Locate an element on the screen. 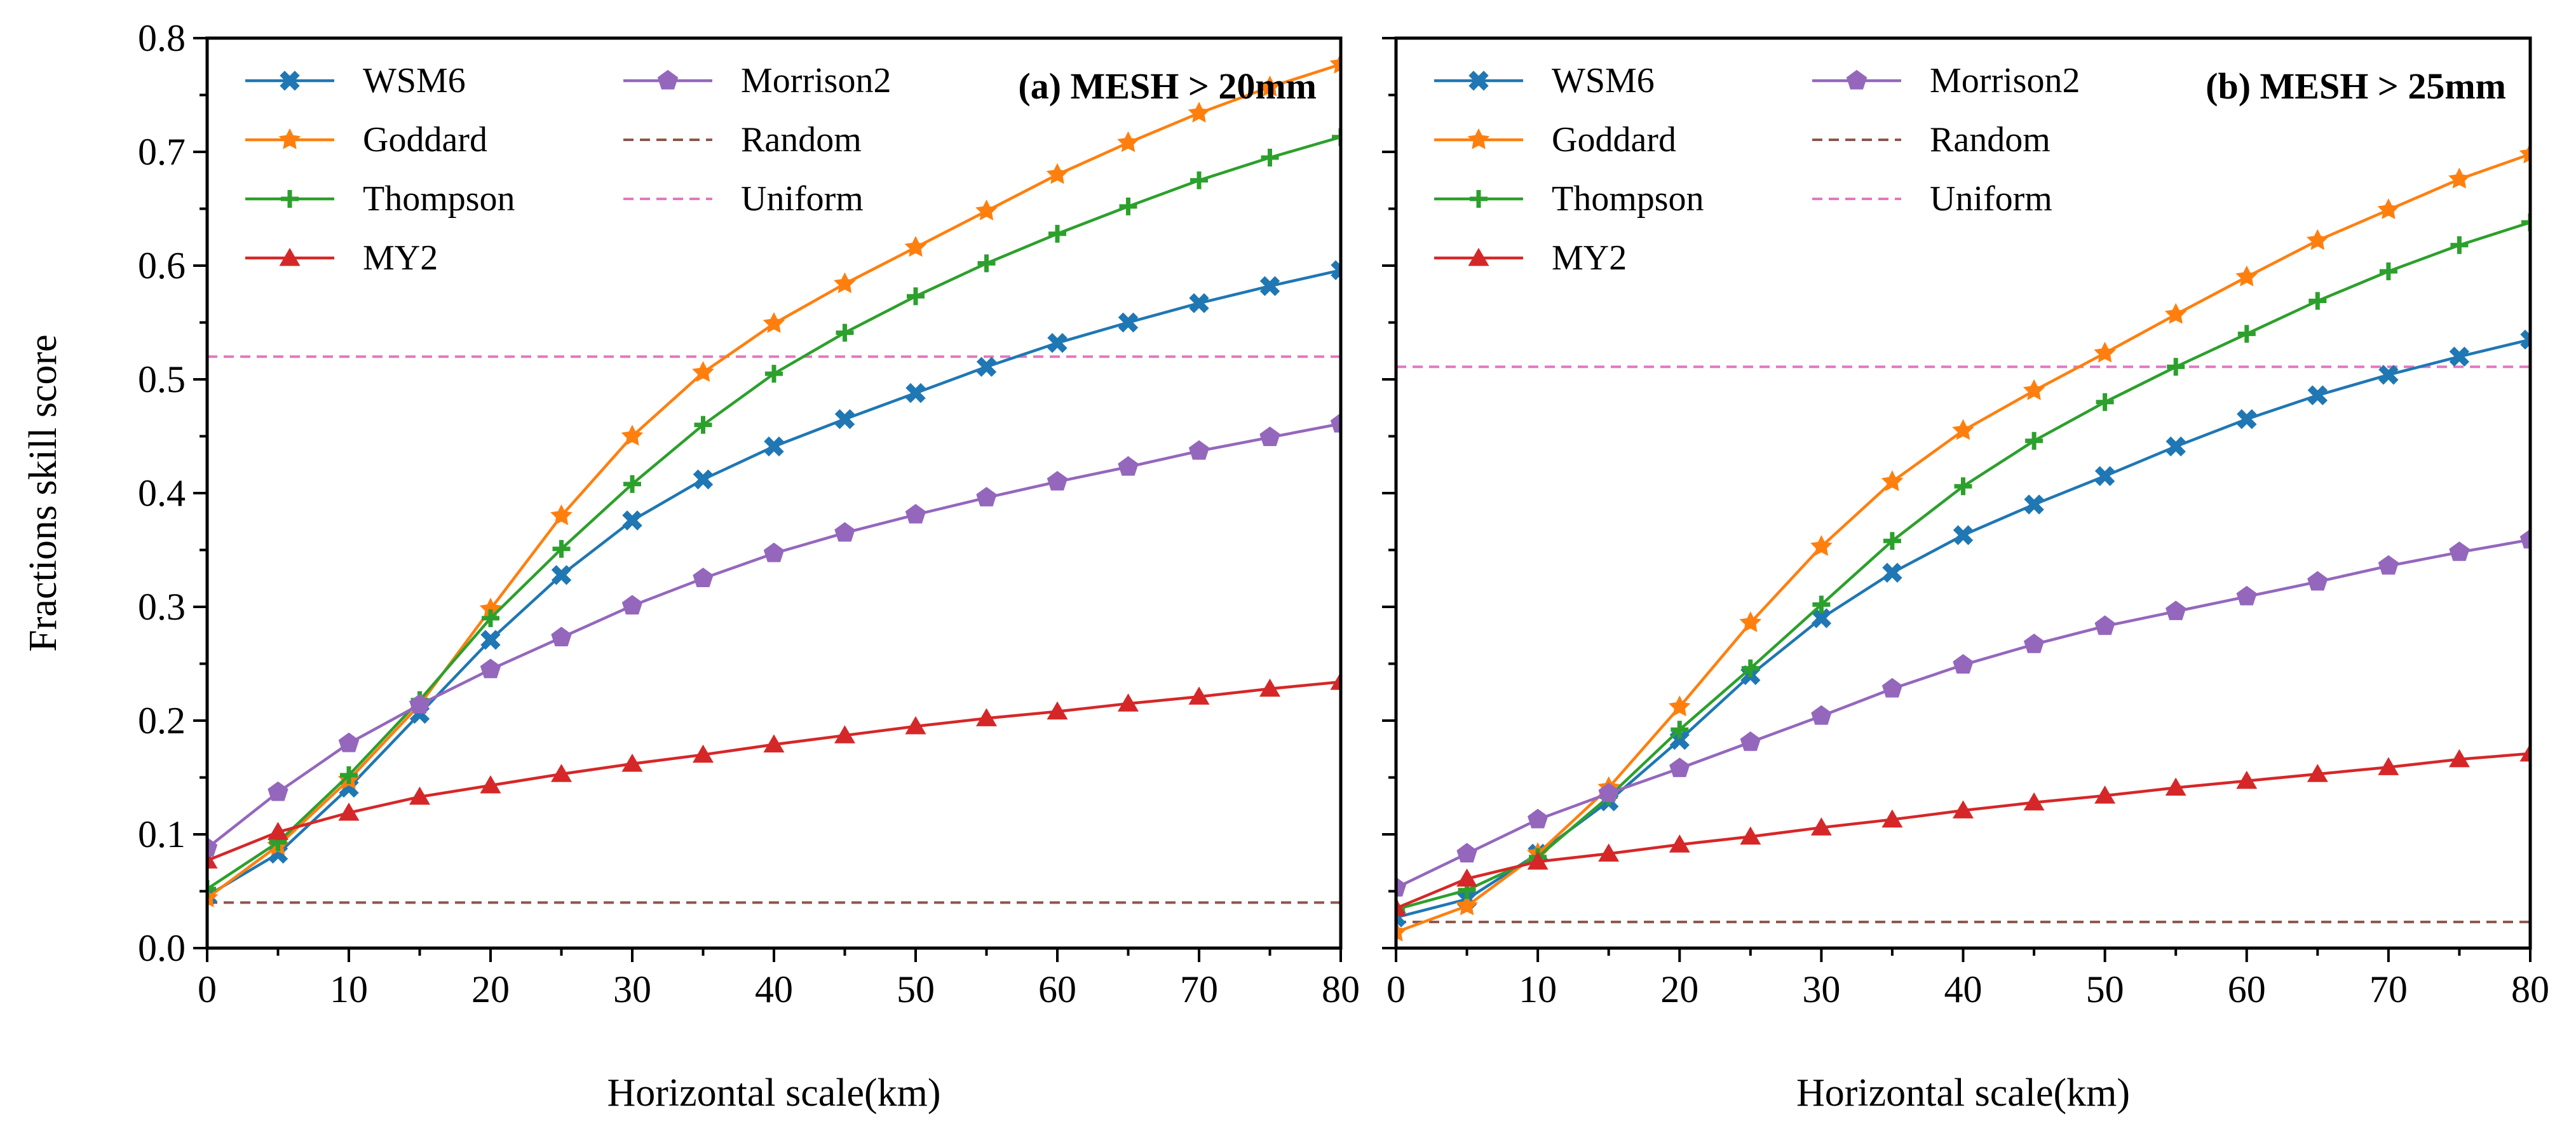  legend-entry-thompson: Thompson is located at coordinates (380, 199).